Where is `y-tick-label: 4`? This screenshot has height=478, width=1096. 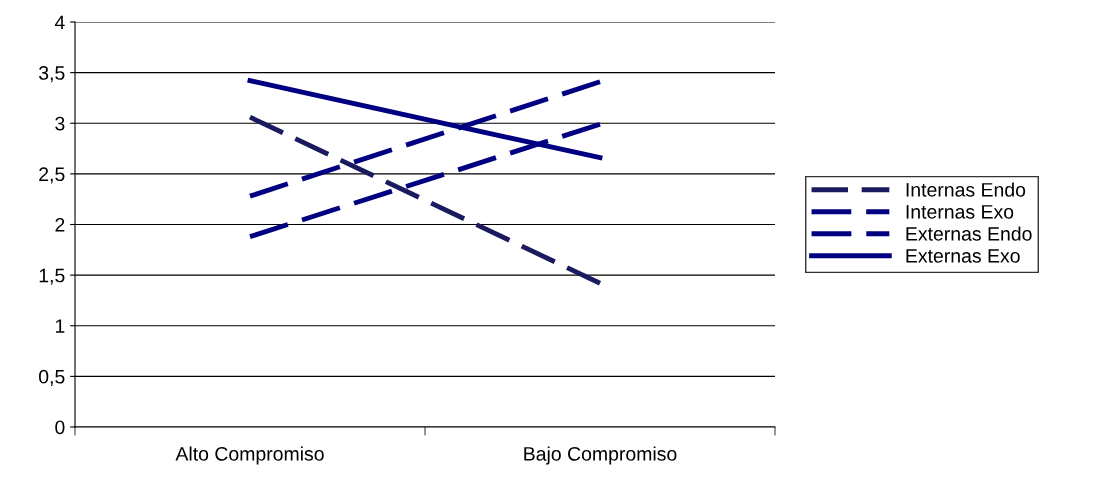 y-tick-label: 4 is located at coordinates (59, 22).